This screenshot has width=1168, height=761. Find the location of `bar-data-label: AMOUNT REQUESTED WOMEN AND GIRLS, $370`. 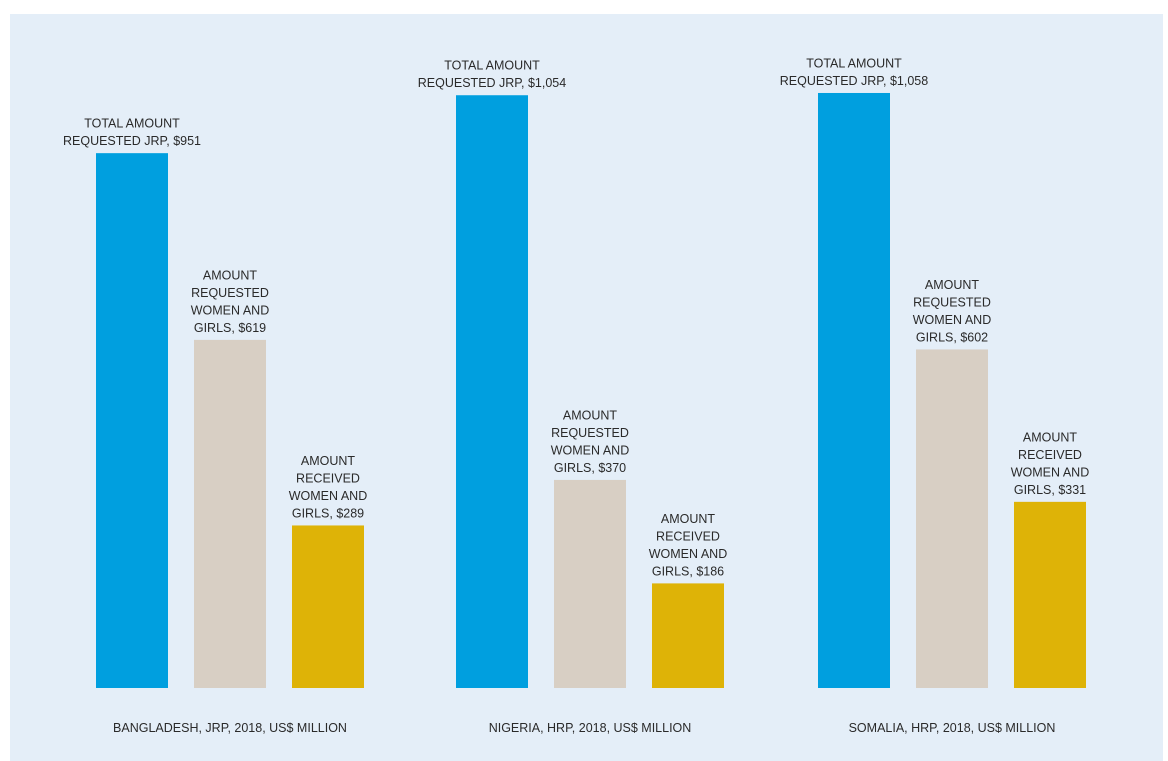

bar-data-label: AMOUNT REQUESTED WOMEN AND GIRLS, $370 is located at coordinates (590, 441).